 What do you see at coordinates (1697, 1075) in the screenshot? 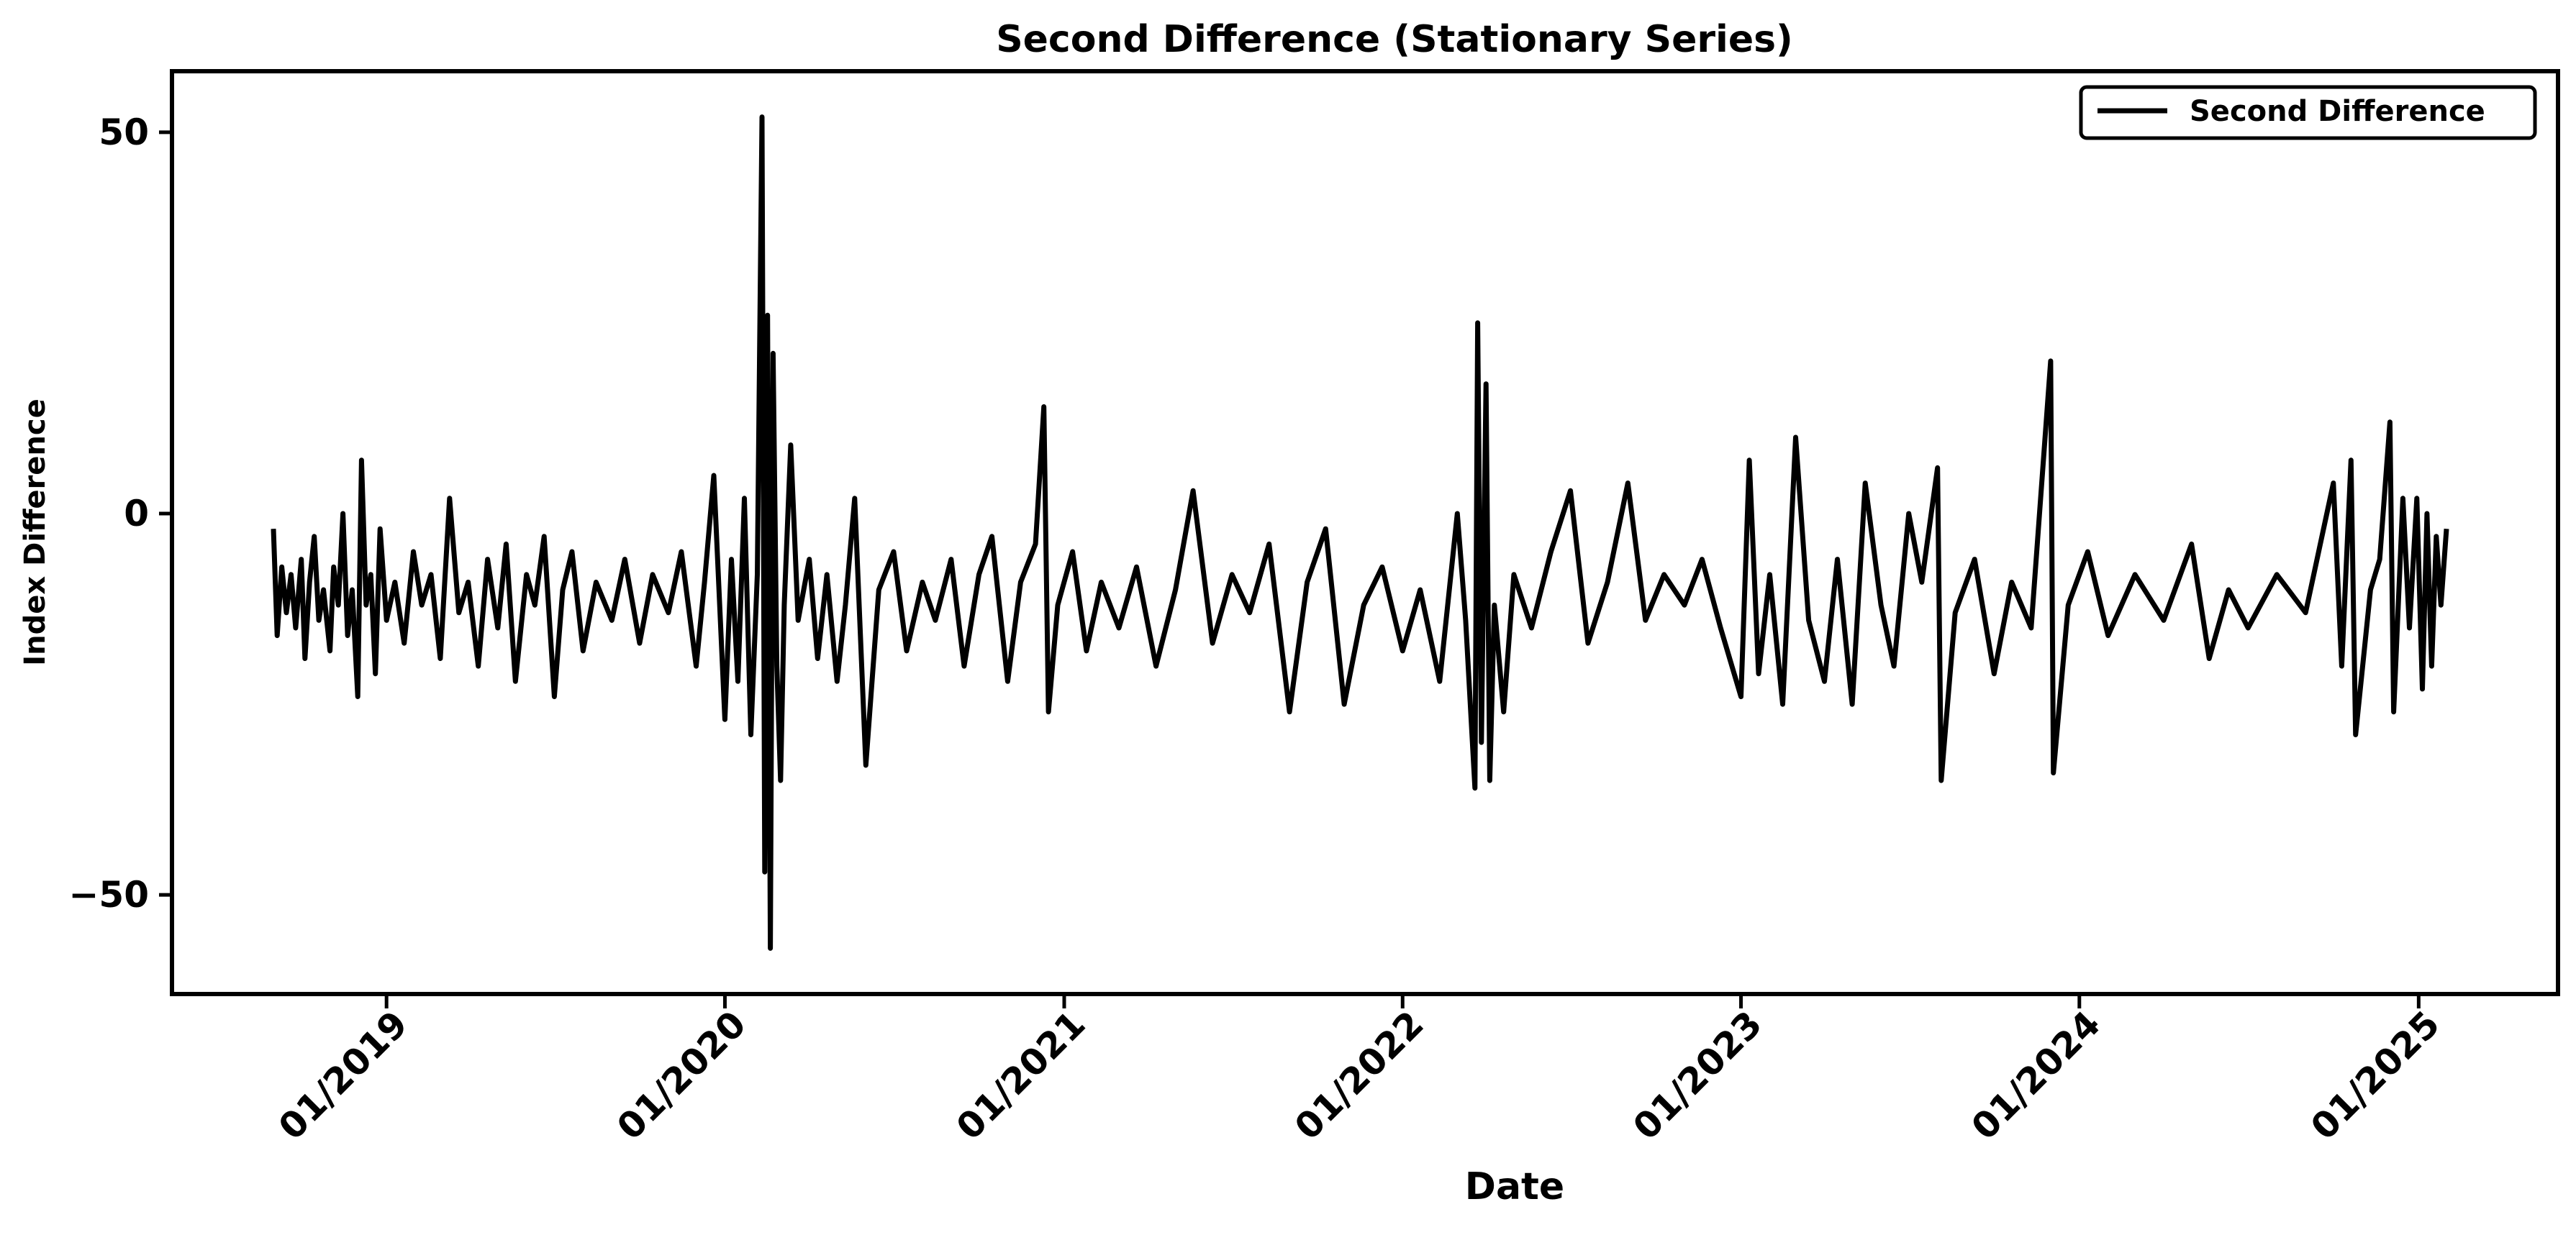
I see `x-tick-label: 01/2023` at bounding box center [1697, 1075].